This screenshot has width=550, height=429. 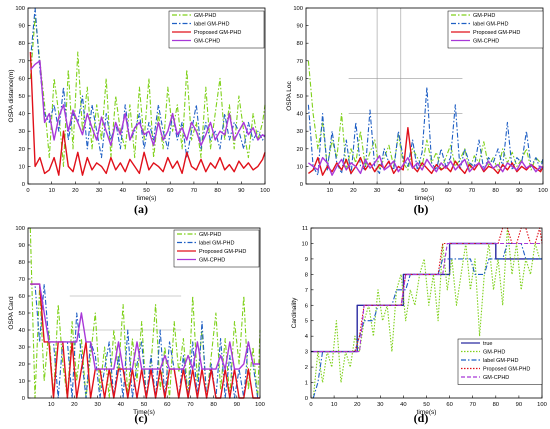 I want to click on panel-caption: (b), so click(x=421, y=209).